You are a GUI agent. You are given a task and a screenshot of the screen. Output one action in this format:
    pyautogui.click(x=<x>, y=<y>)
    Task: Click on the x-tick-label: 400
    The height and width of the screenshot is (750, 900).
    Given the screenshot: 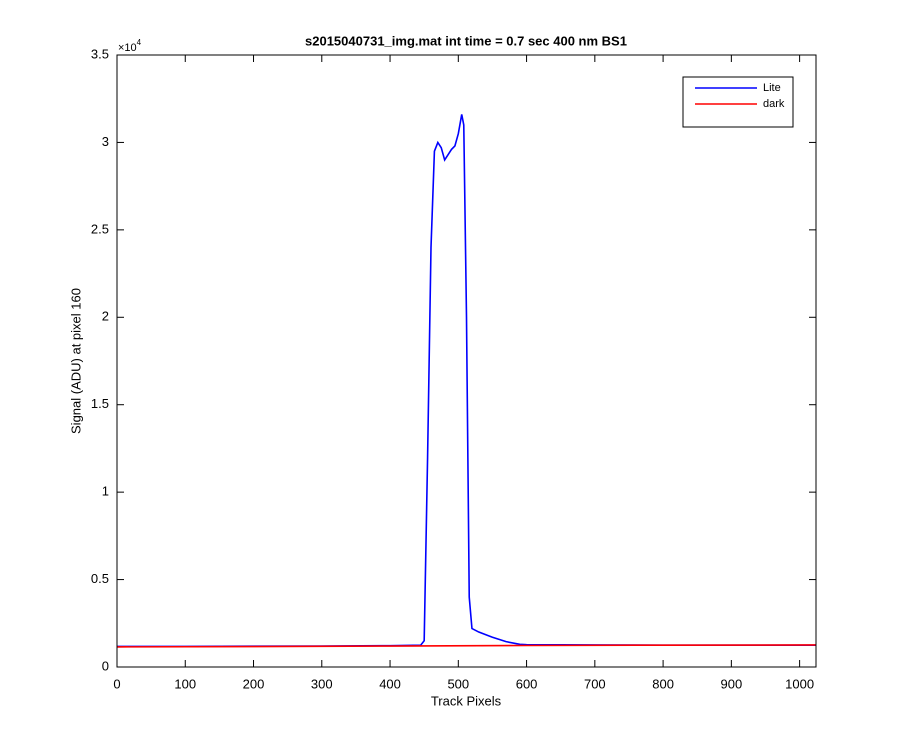 What is the action you would take?
    pyautogui.click(x=390, y=683)
    